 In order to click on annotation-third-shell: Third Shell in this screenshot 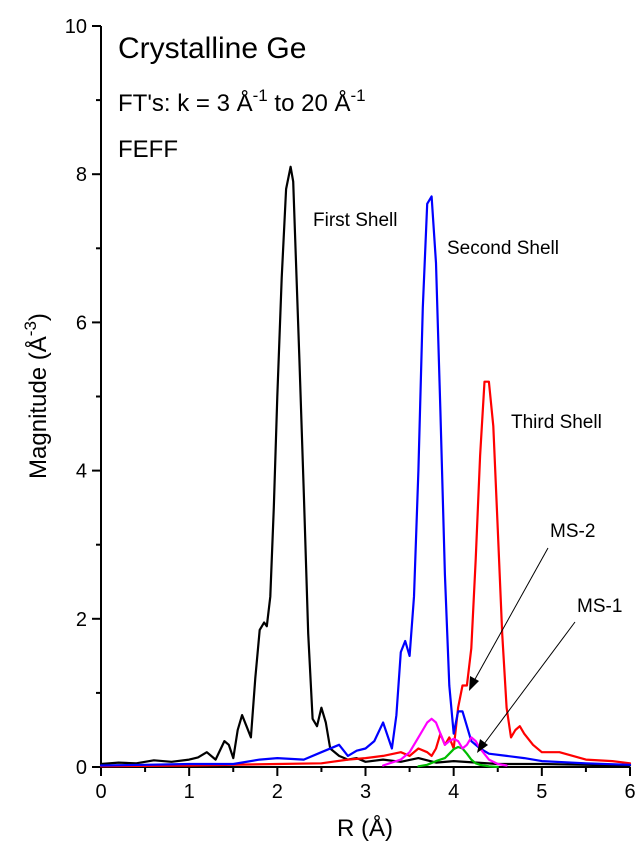, I will do `click(556, 422)`.